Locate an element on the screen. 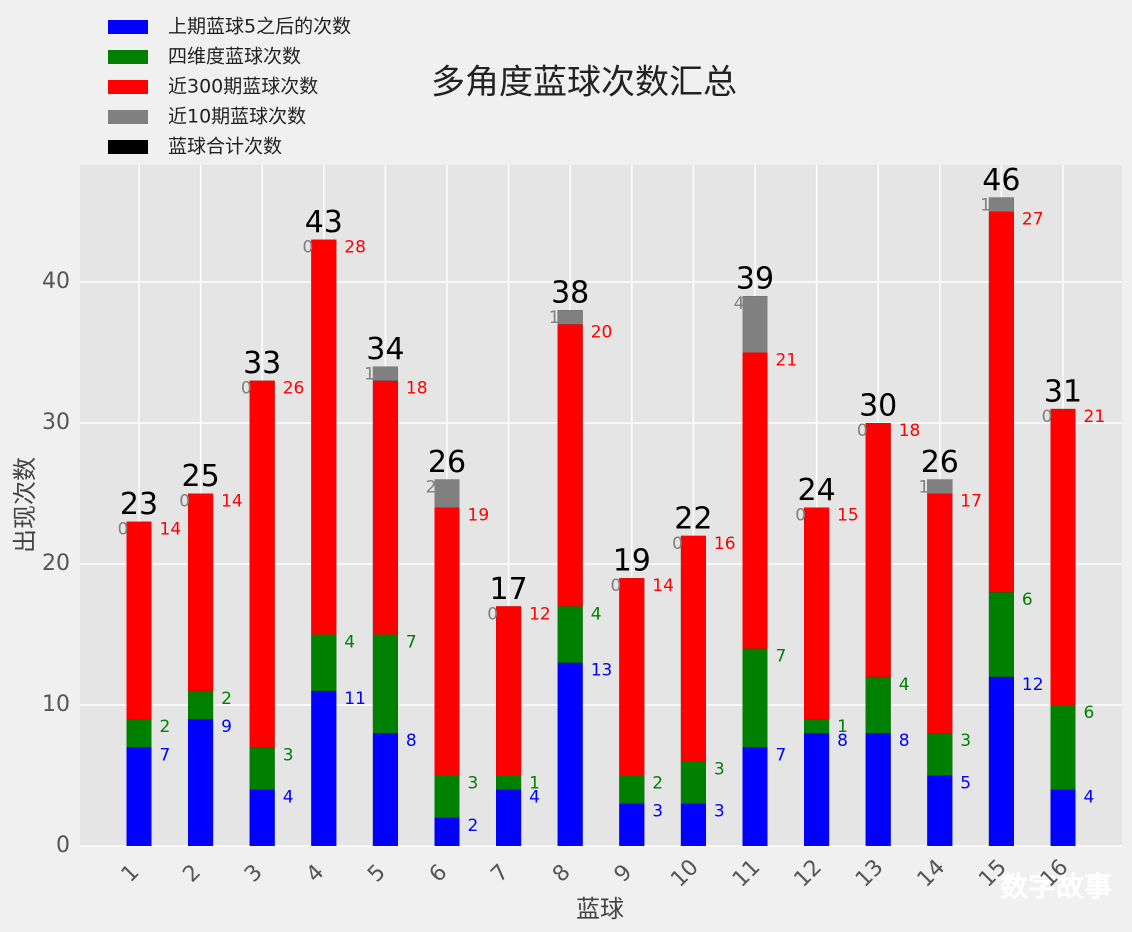  legend-label: 近300期蓝球次数 is located at coordinates (243, 87).